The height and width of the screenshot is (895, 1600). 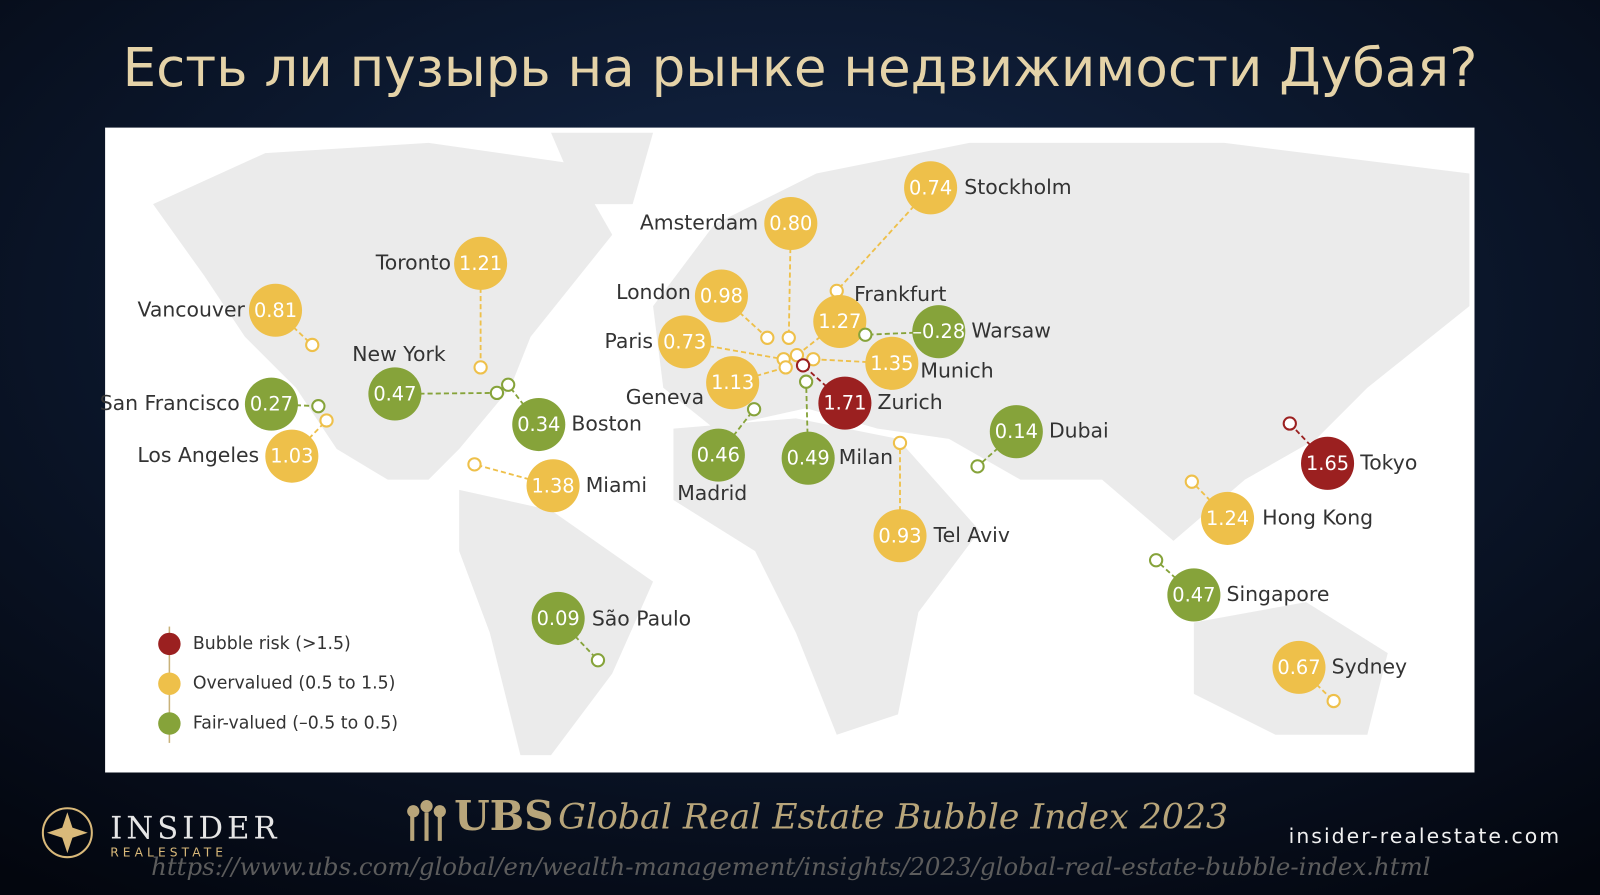 What do you see at coordinates (790, 223) in the screenshot?
I see `city-value: 0.80` at bounding box center [790, 223].